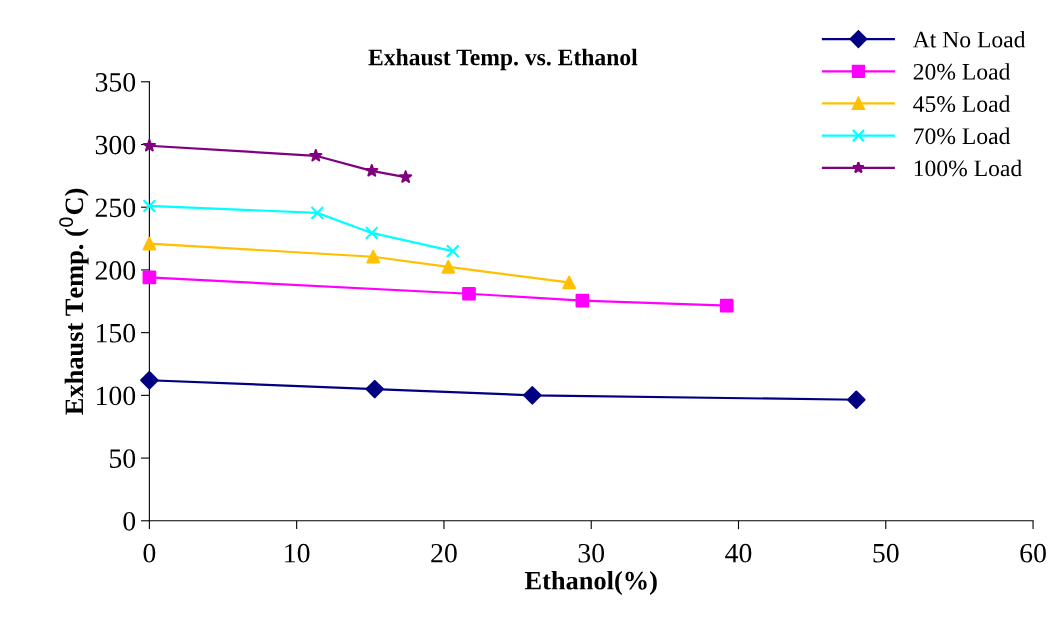  Describe the element at coordinates (129, 521) in the screenshot. I see `y-tick-label: 0` at that location.